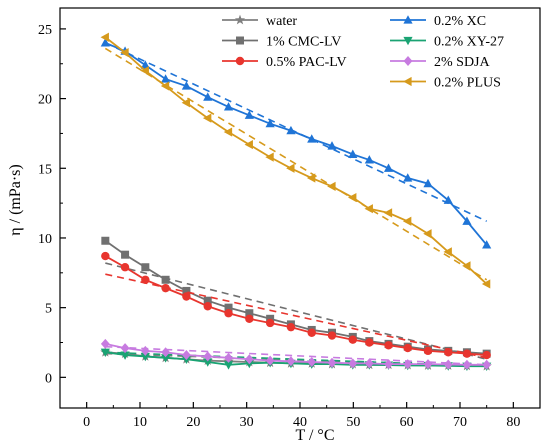  What do you see at coordinates (48, 378) in the screenshot?
I see `y-tick-label: 0` at bounding box center [48, 378].